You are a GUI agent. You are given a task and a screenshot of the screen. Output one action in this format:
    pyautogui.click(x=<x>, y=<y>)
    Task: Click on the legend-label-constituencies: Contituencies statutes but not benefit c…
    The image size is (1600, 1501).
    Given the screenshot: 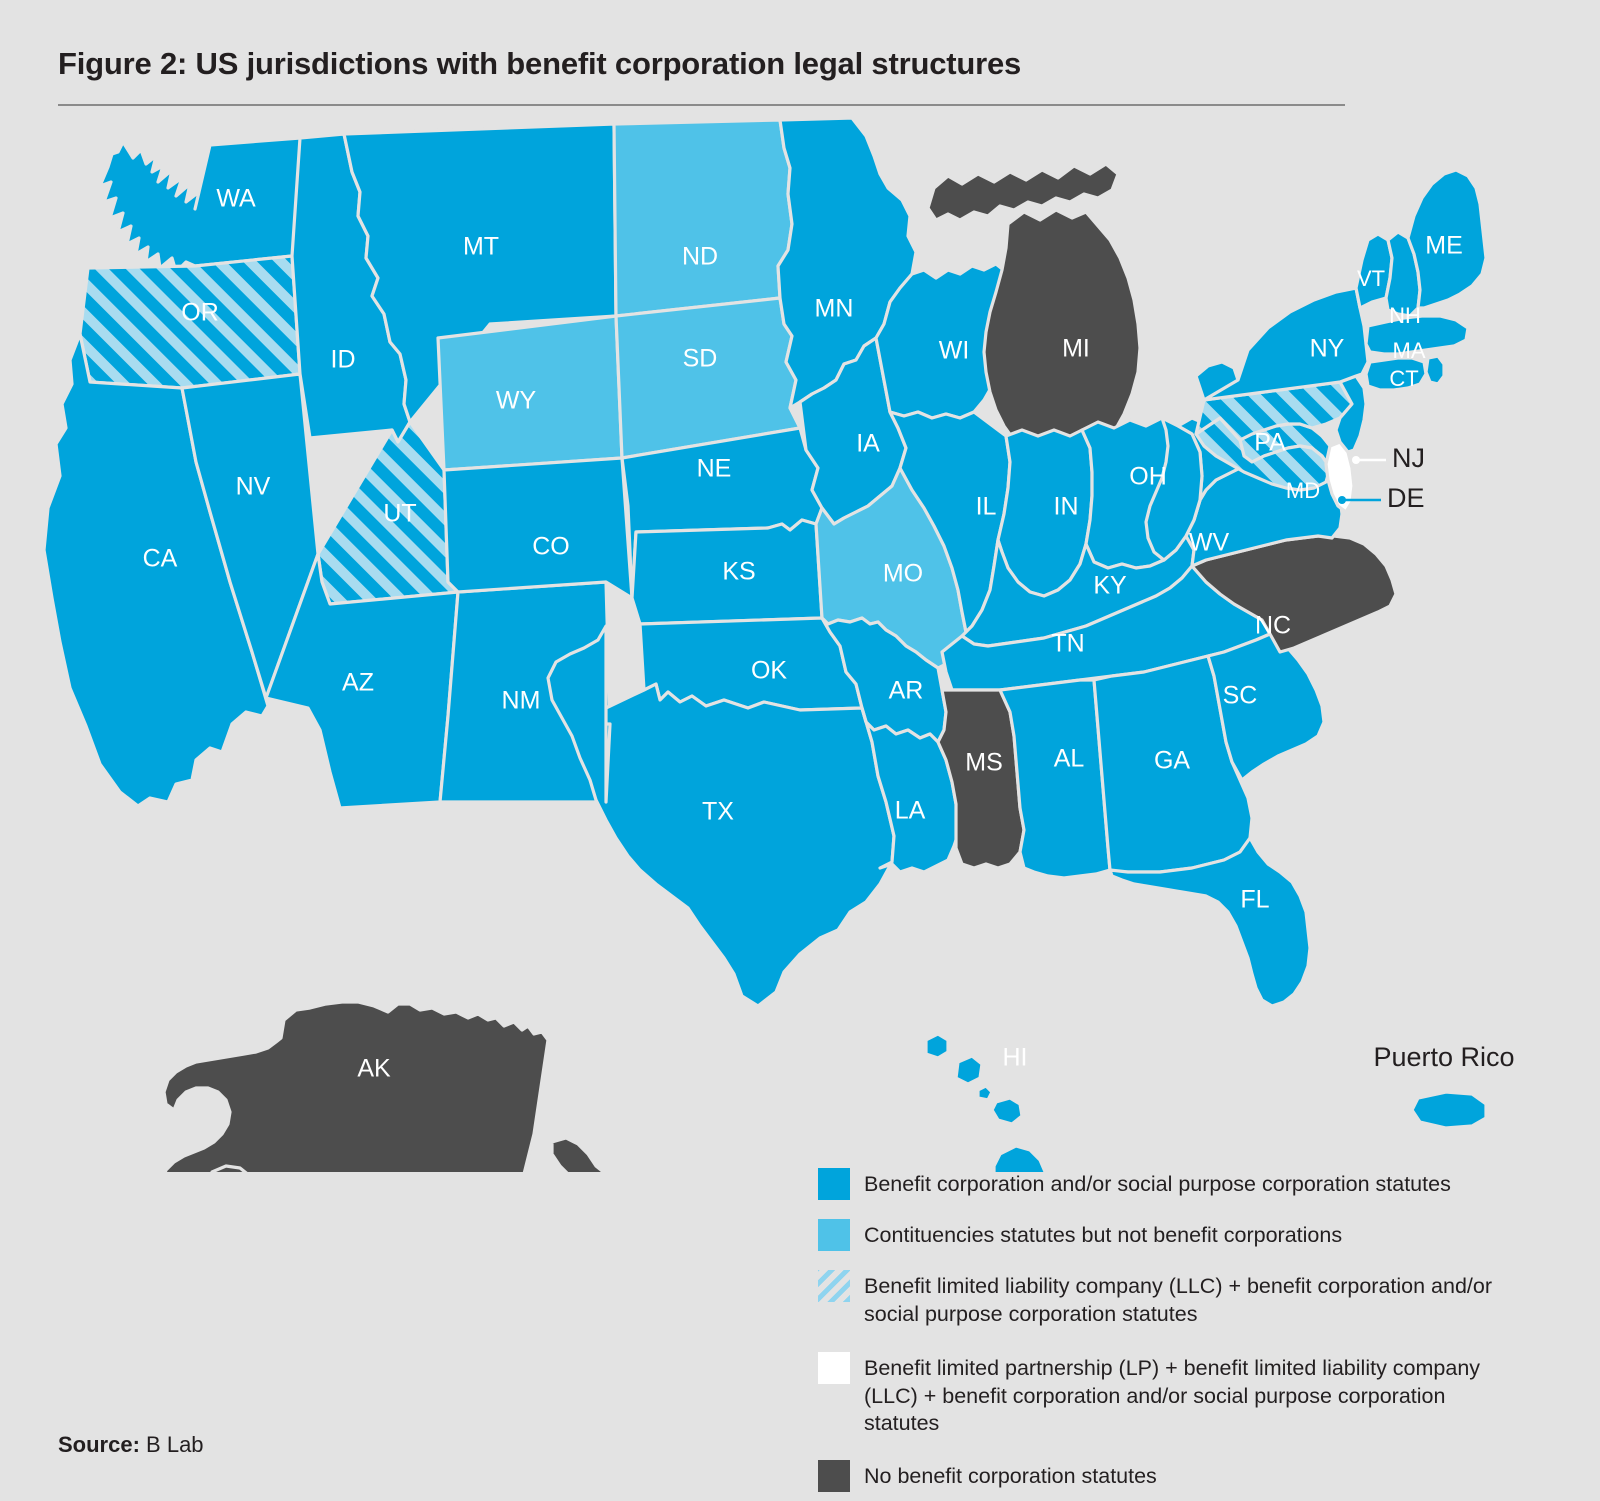 What is the action you would take?
    pyautogui.click(x=1103, y=1235)
    